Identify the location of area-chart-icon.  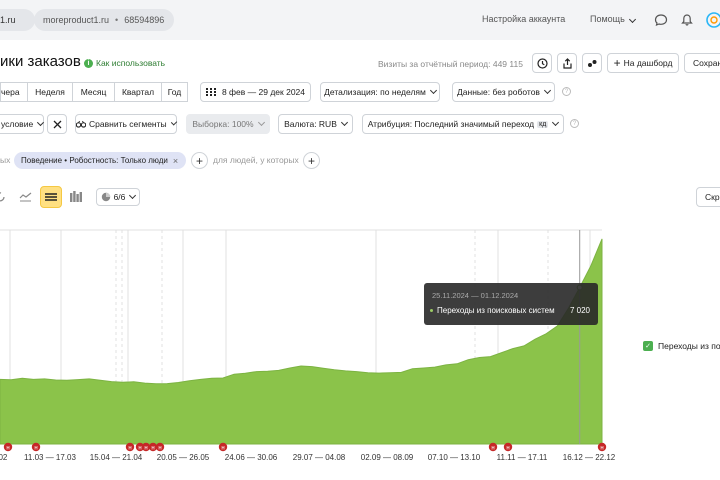
(51, 197).